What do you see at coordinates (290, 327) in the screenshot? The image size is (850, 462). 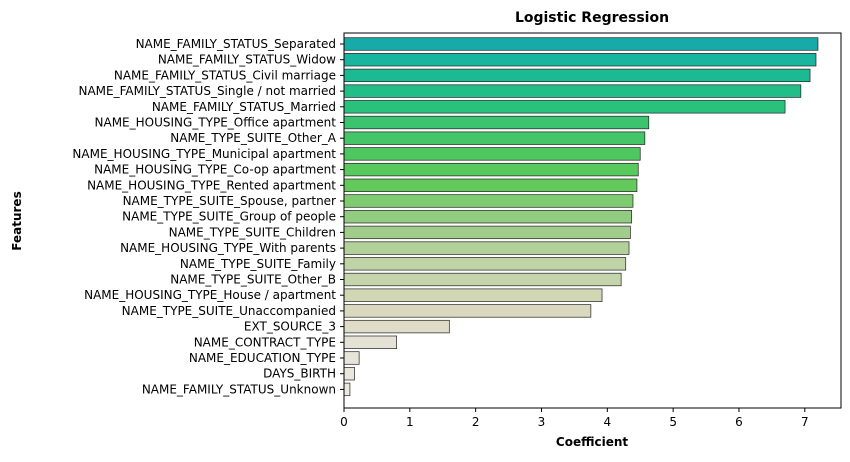 I see `y-tick-label: EXT_SOURCE_3` at bounding box center [290, 327].